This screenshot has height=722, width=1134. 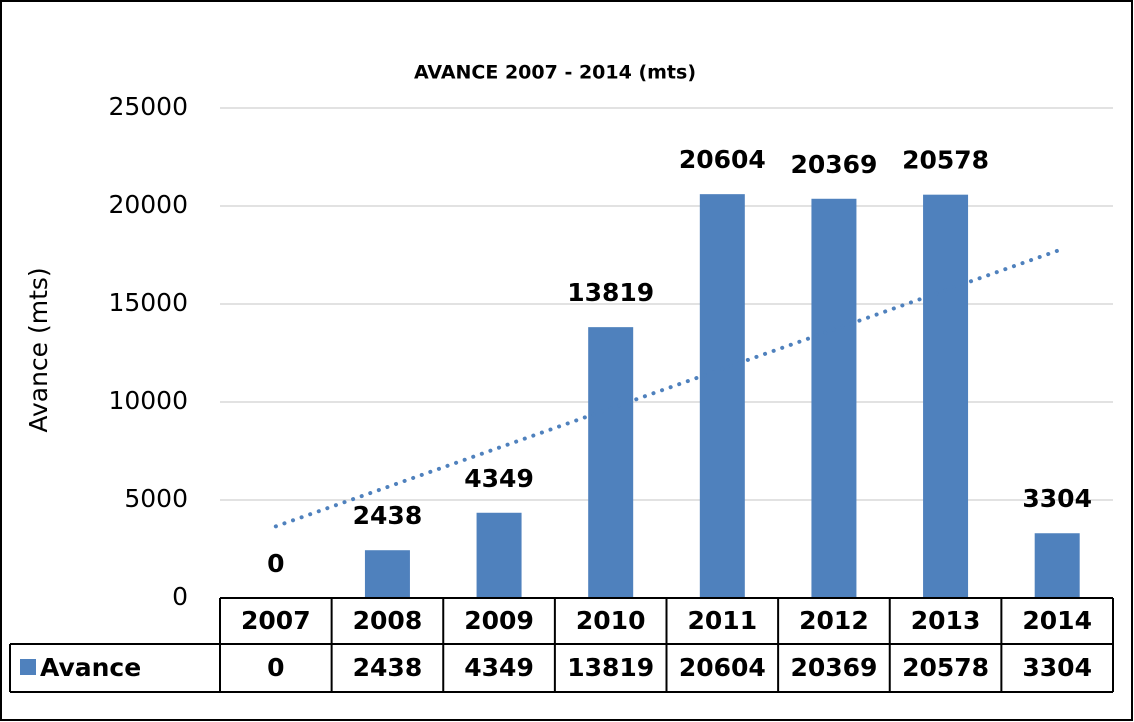 I want to click on data-label: 2438, so click(x=388, y=515).